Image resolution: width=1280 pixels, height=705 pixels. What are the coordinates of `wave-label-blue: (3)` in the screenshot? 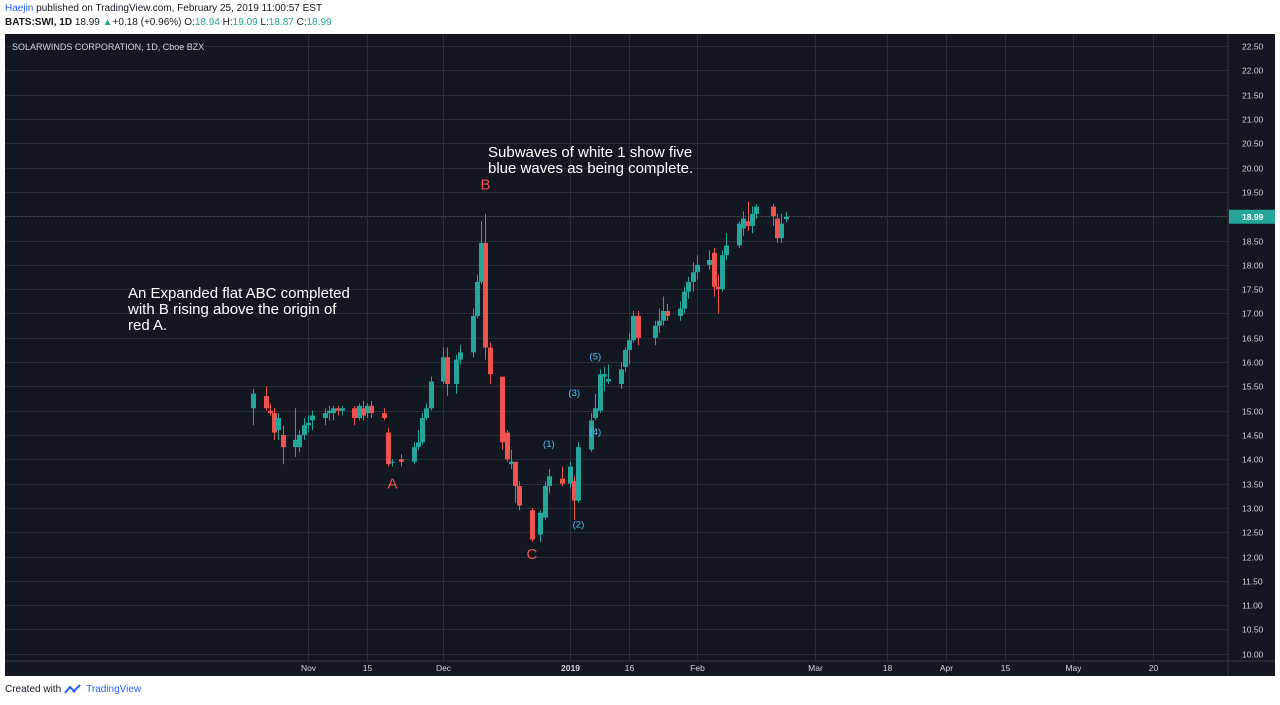 It's located at (574, 393).